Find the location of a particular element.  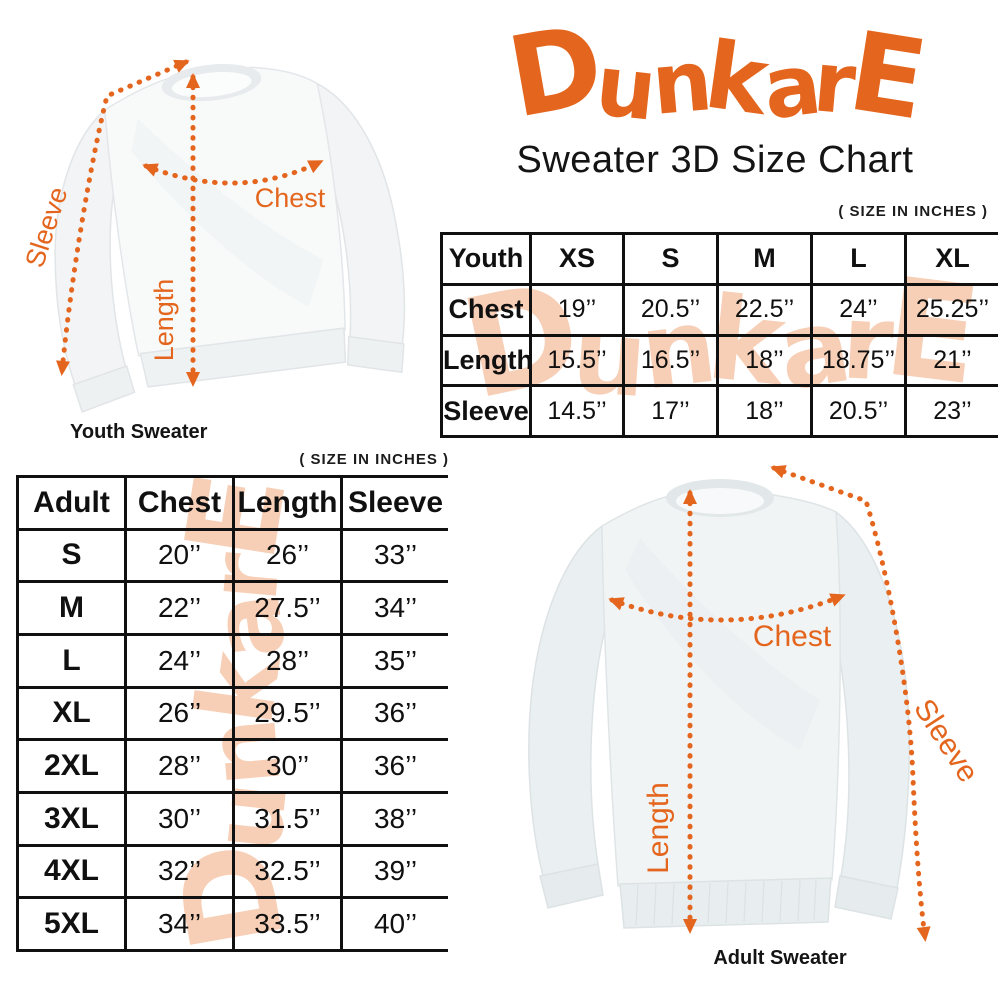

youth-chest-arrow is located at coordinates (233, 172).